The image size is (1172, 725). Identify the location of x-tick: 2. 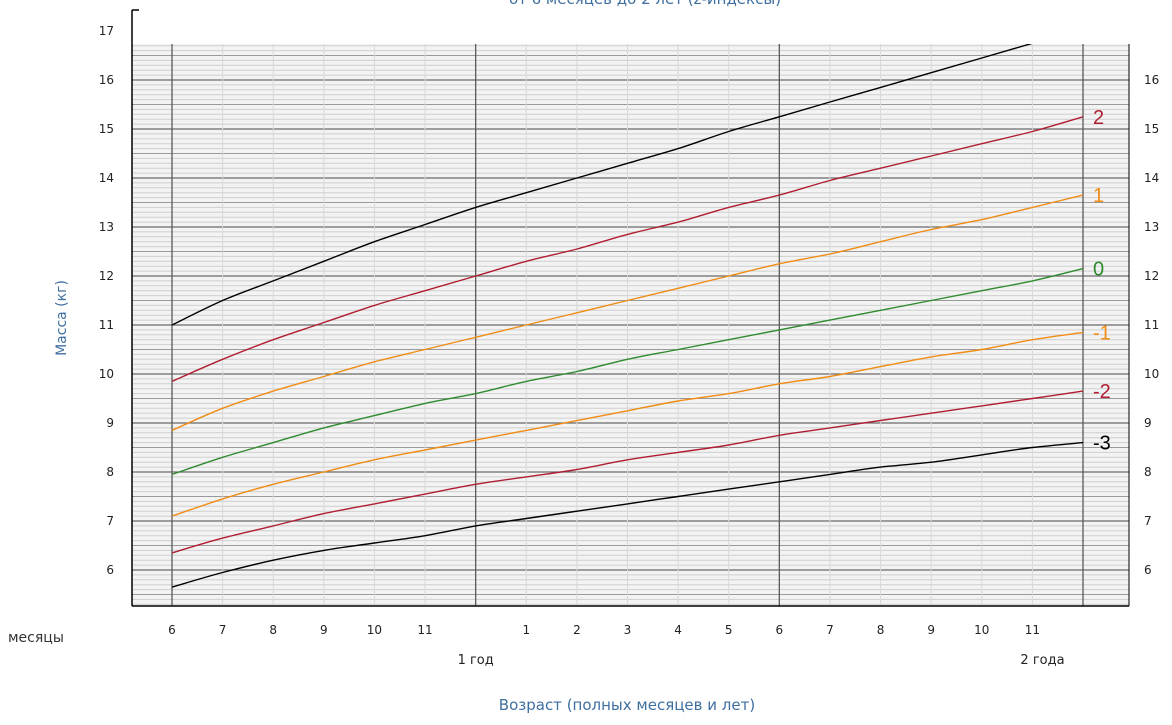
(577, 630).